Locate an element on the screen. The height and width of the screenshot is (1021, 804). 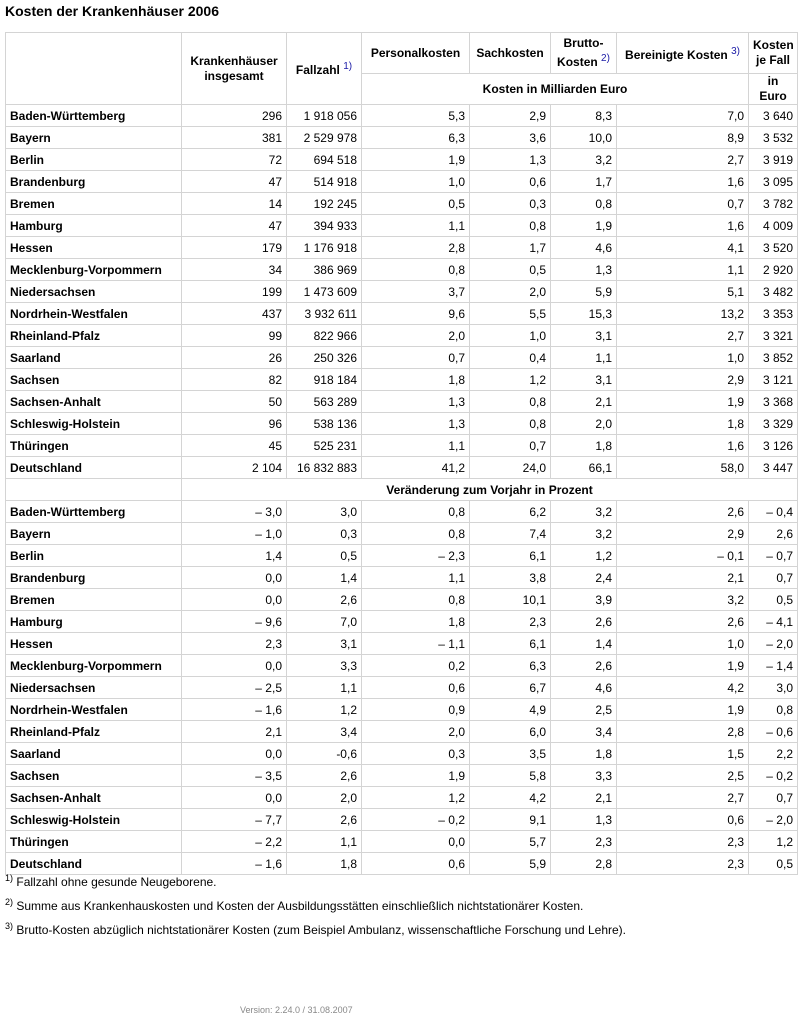
value-cell: 10,1 is located at coordinates (510, 599).